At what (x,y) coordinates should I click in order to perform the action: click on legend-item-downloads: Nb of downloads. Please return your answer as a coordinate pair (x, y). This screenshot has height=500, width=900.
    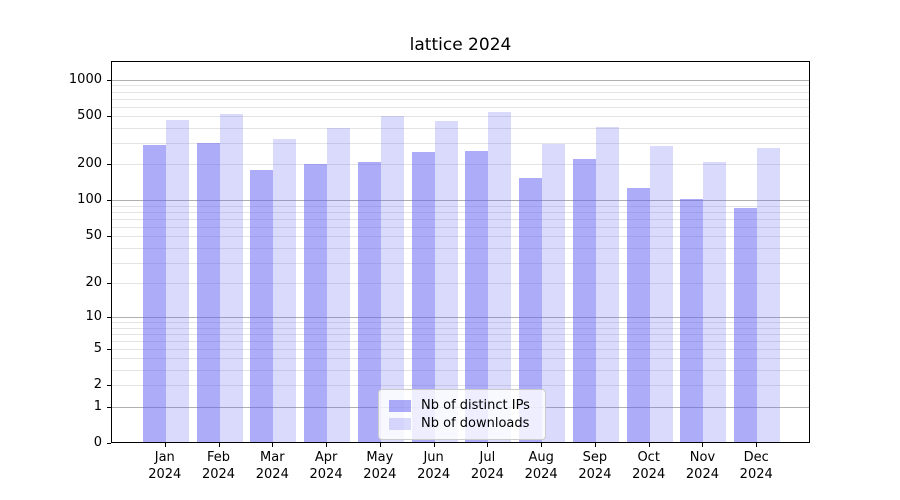
    Looking at the image, I should click on (463, 423).